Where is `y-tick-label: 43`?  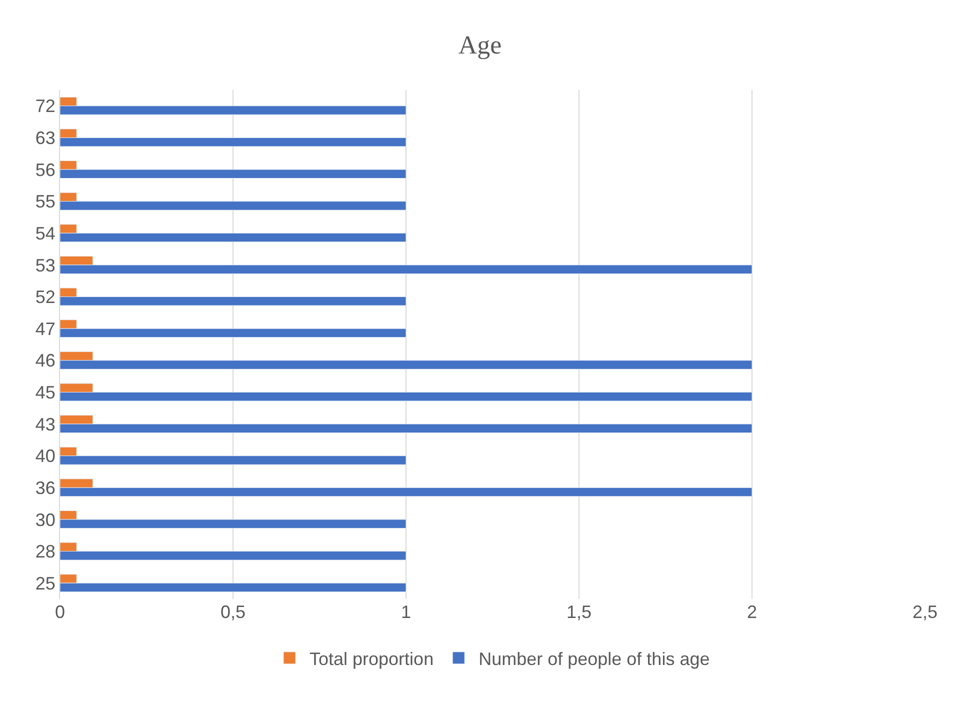
y-tick-label: 43 is located at coordinates (45, 424).